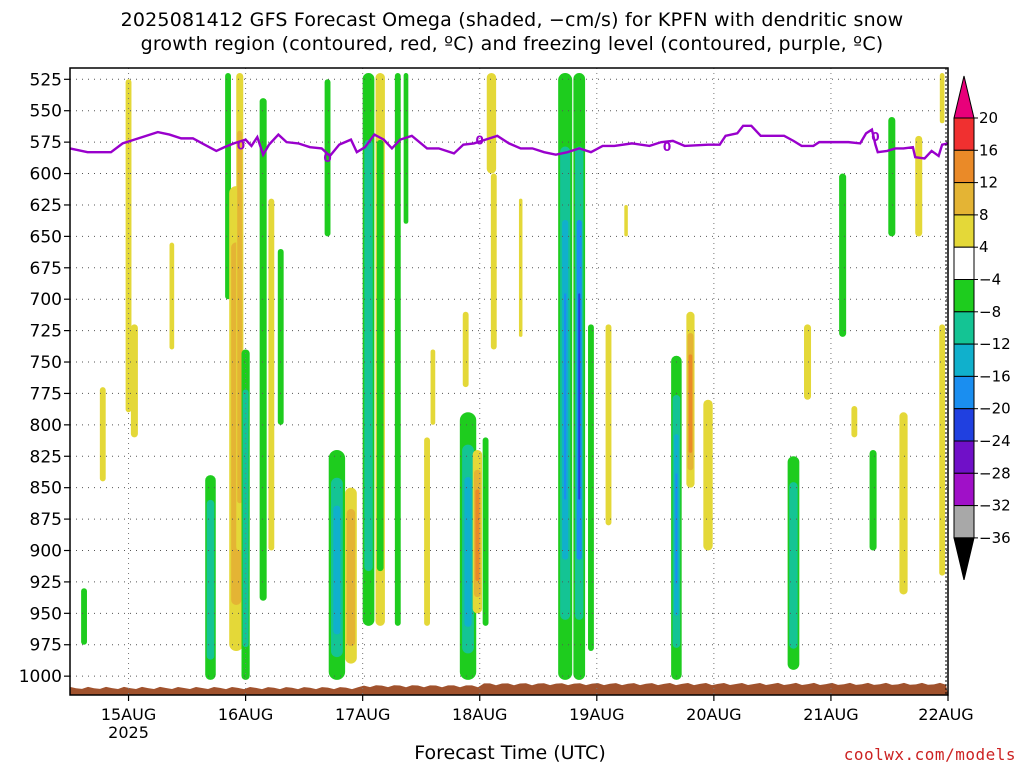 Image resolution: width=1024 pixels, height=768 pixels. I want to click on colorbar-segment-neg32_neg28, so click(964, 489).